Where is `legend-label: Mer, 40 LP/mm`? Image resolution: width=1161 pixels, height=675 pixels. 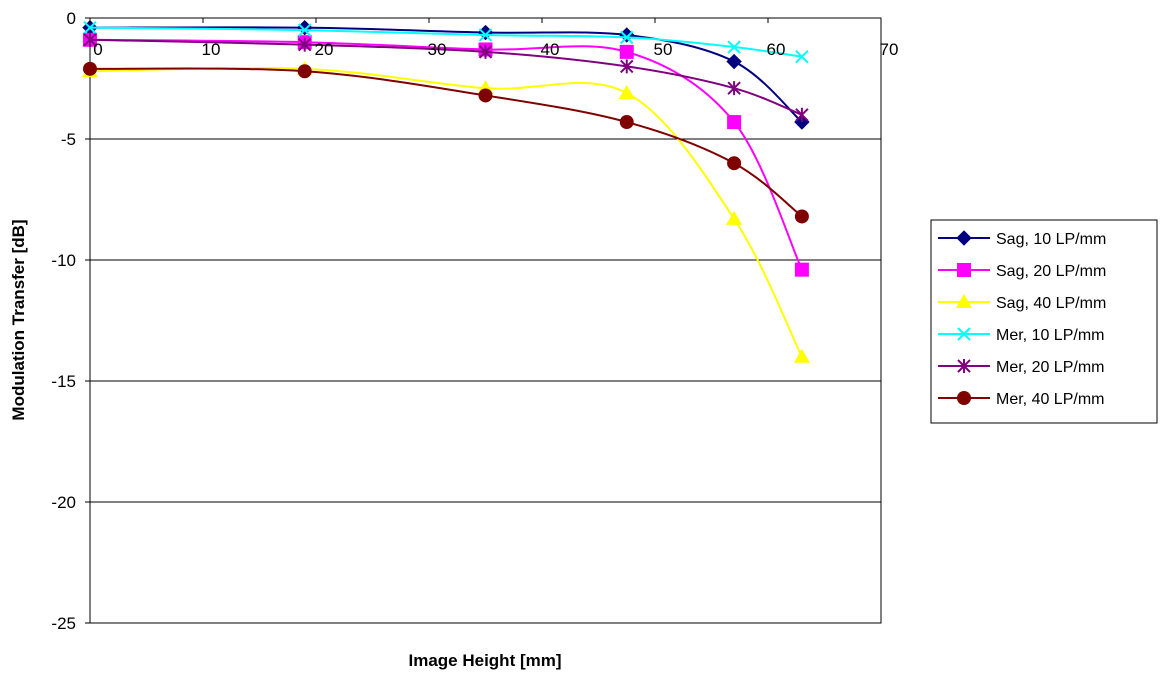
legend-label: Mer, 40 LP/mm is located at coordinates (1050, 399).